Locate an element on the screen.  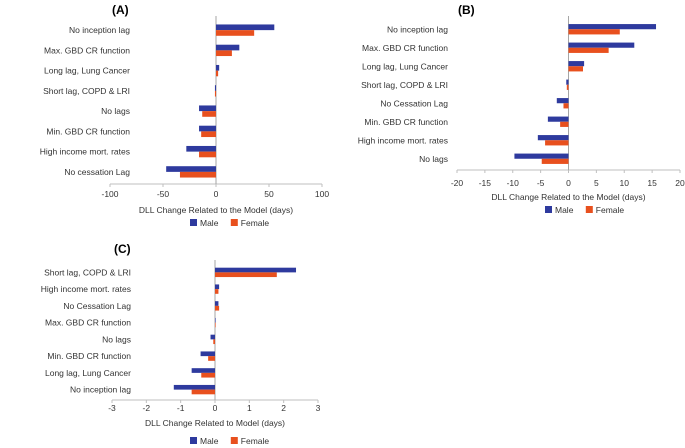
x-tick-label: 5 is located at coordinates (596, 183).